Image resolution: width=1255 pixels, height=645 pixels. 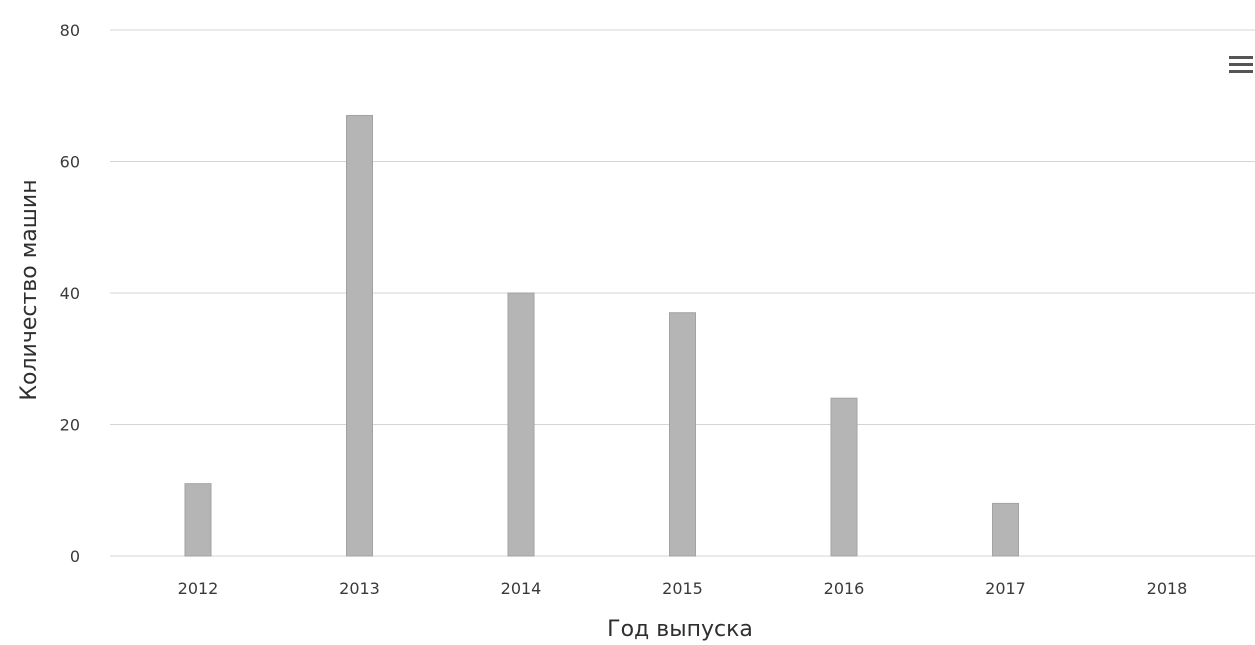 What do you see at coordinates (198, 588) in the screenshot?
I see `x-tick-label: 2012` at bounding box center [198, 588].